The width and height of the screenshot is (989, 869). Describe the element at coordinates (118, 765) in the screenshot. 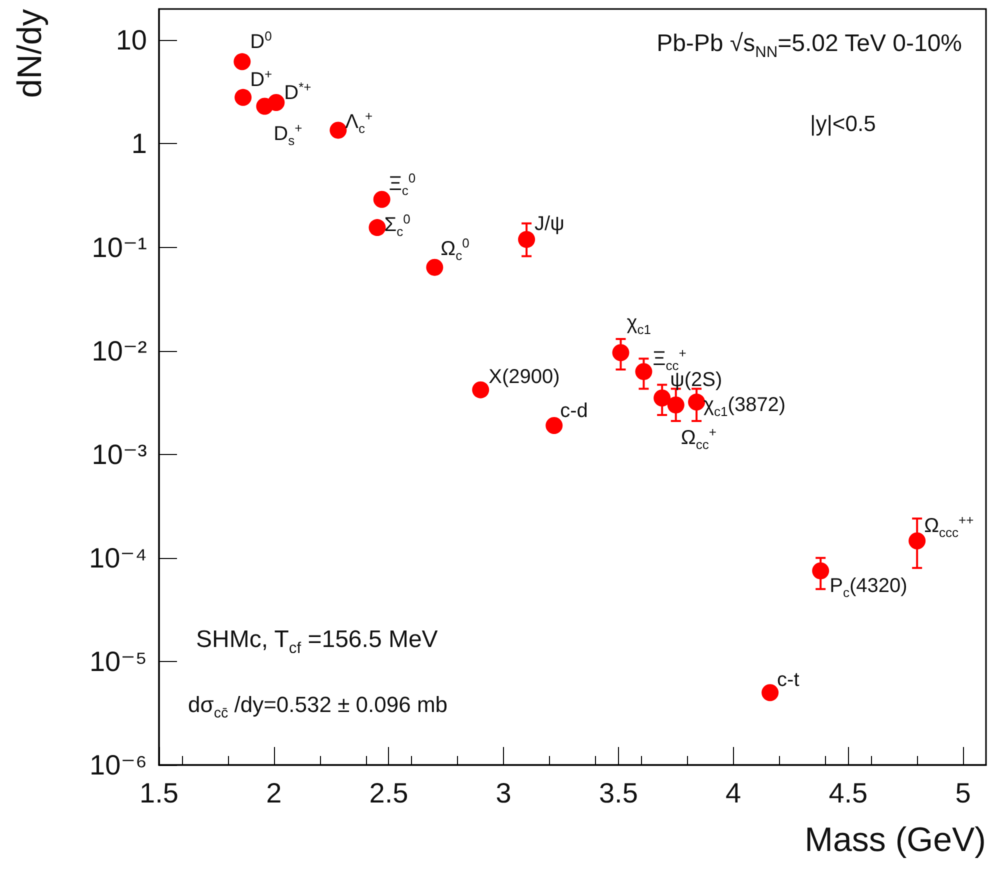

I see `y-tick-label: 10⁻⁶` at that location.